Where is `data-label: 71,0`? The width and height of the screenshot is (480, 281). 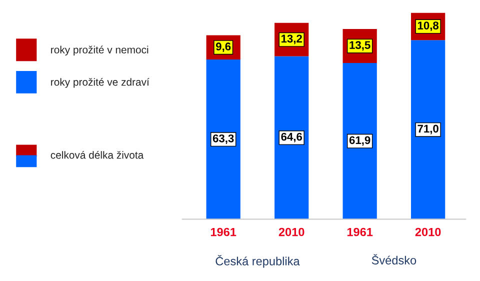
data-label: 71,0 is located at coordinates (428, 129).